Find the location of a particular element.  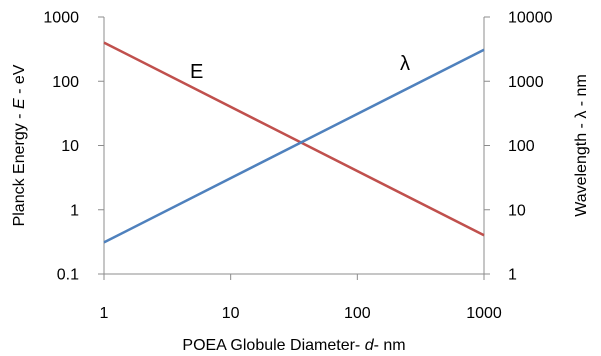

right-tick-label-3: 1000 is located at coordinates (526, 82).